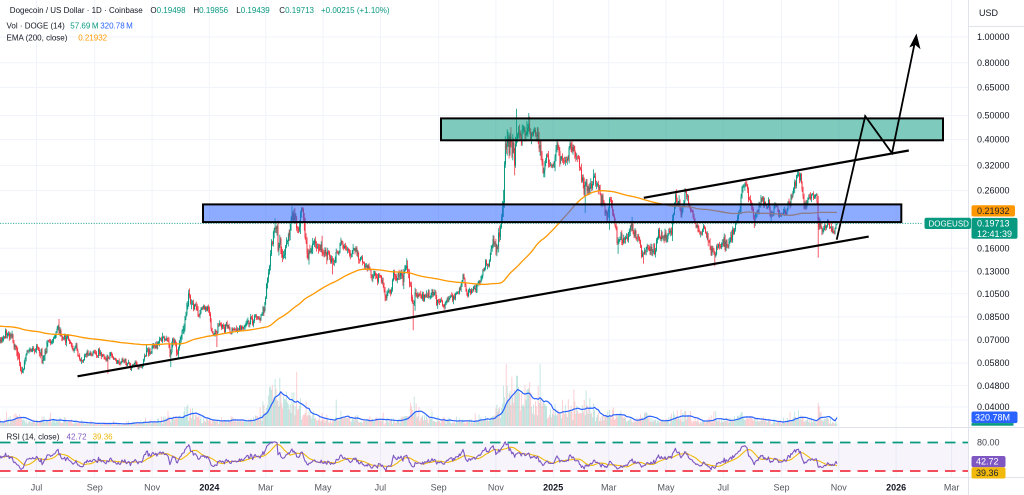 The image size is (1024, 495). What do you see at coordinates (988, 443) in the screenshot?
I see `svg-text: 80.00` at bounding box center [988, 443].